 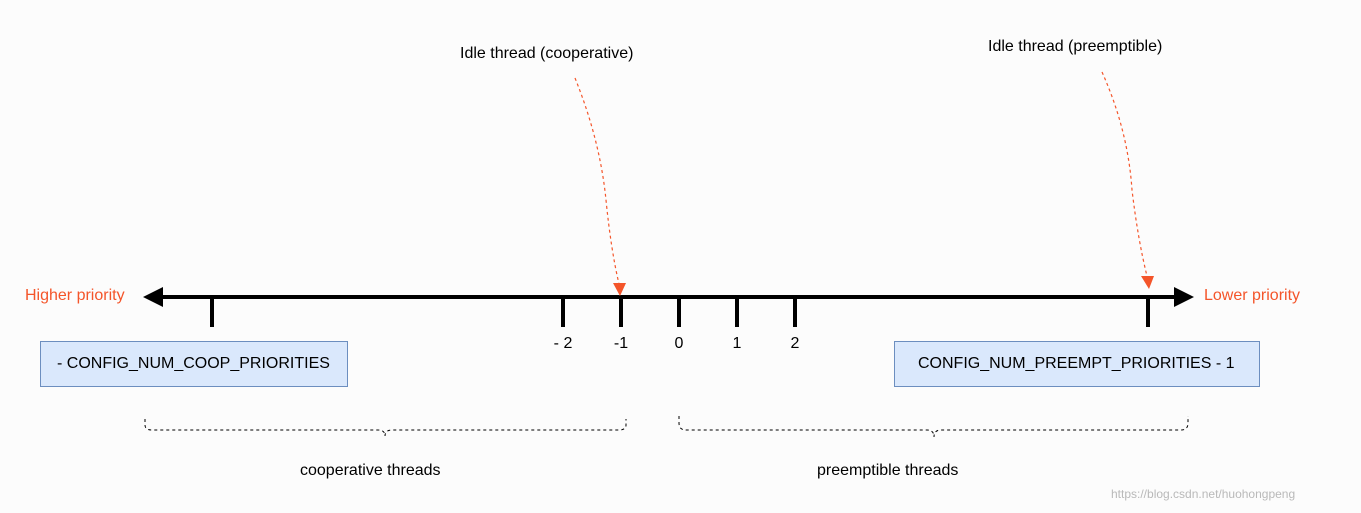 I want to click on cooperative-threads-label: cooperative threads, so click(x=370, y=470).